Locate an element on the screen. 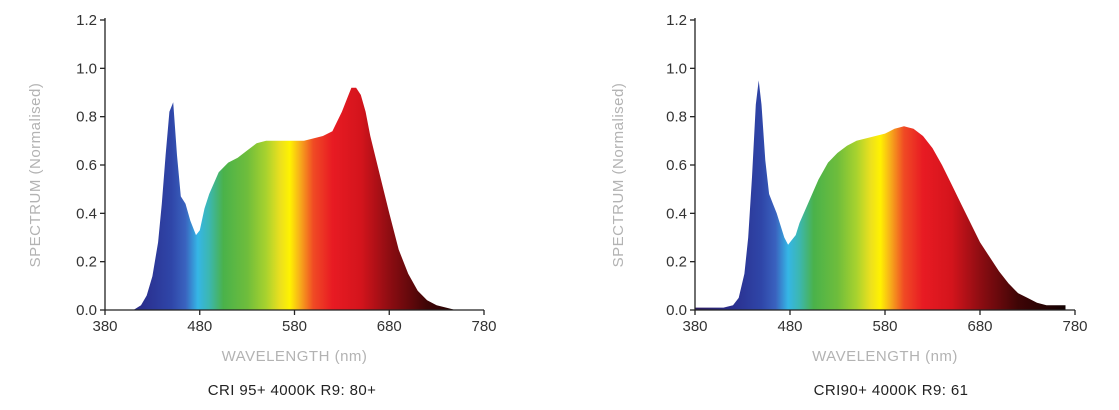 Image resolution: width=1119 pixels, height=410 pixels. chart-caption-right: CRI90+ 4000K R9: 61 is located at coordinates (891, 390).